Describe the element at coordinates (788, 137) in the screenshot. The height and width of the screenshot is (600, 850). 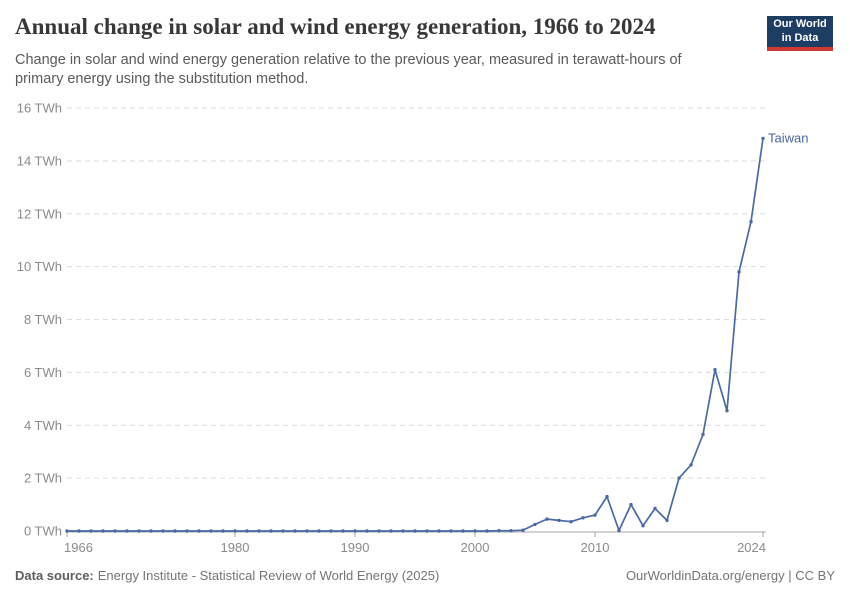
I see `entity-label-taiwan: Taiwan` at that location.